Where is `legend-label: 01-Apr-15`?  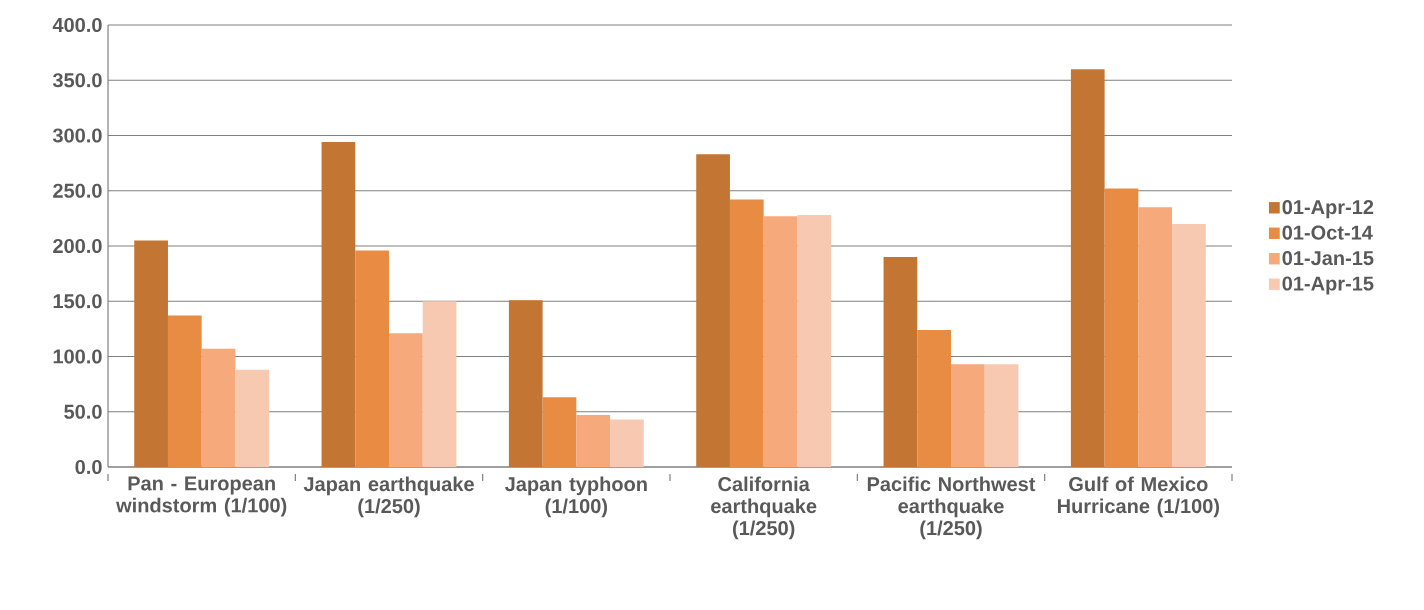
legend-label: 01-Apr-15 is located at coordinates (1328, 285).